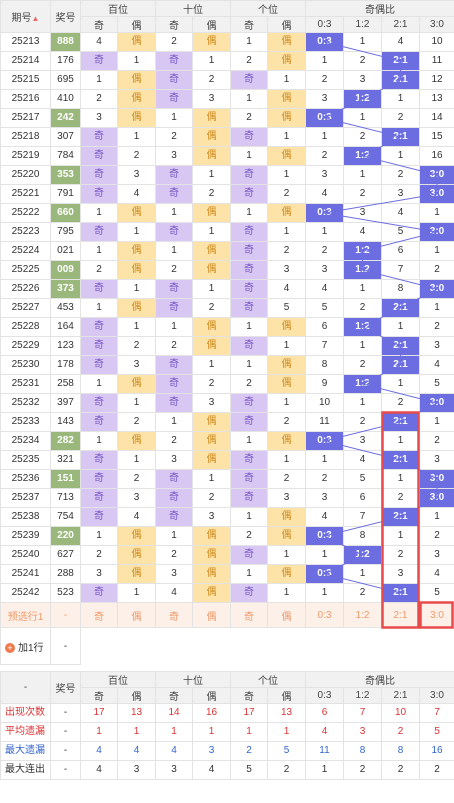 The image size is (454, 803). Describe the element at coordinates (25, 118) in the screenshot. I see `issue-cell: 25217` at that location.